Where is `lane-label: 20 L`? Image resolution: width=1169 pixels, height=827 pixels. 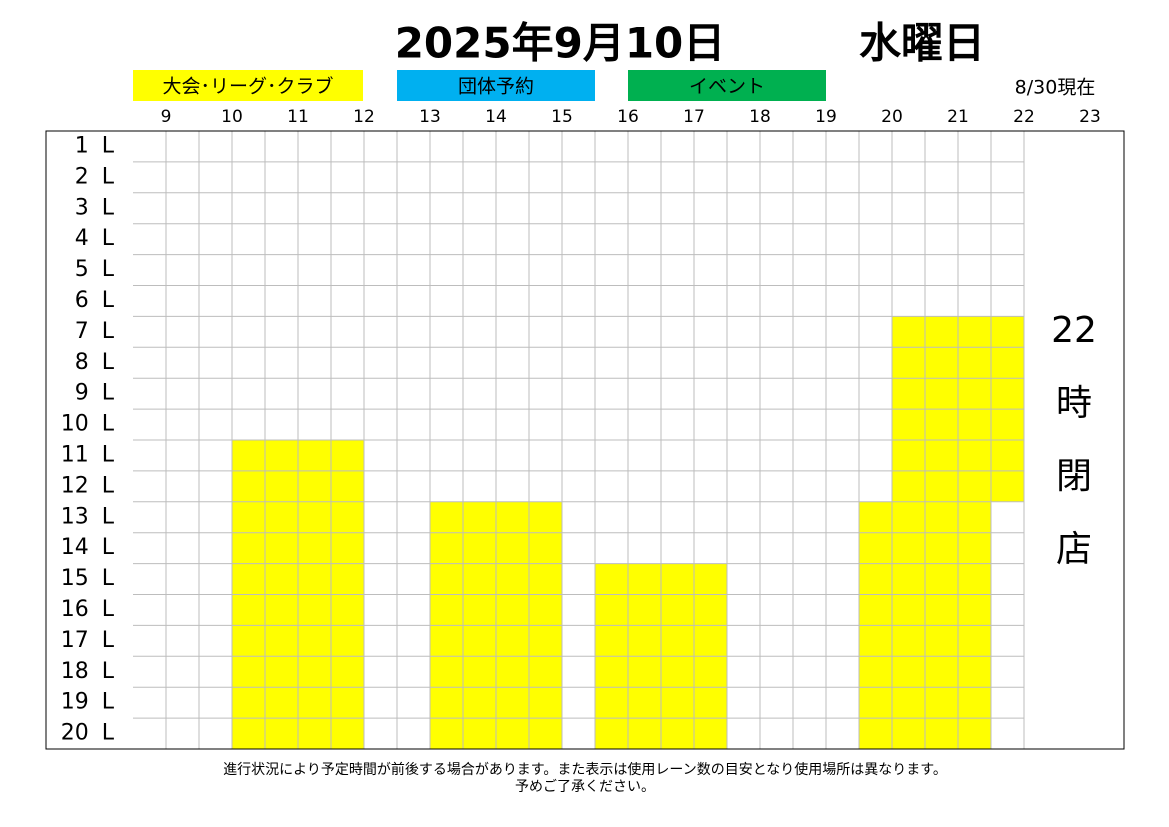 lane-label: 20 L is located at coordinates (88, 733).